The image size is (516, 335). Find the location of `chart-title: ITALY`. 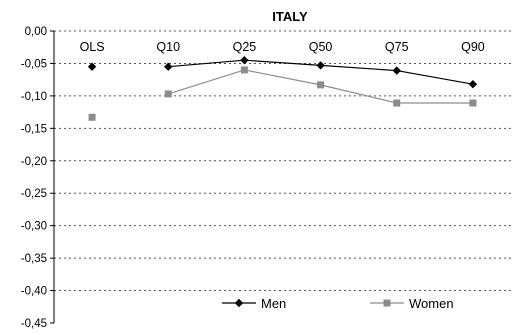

chart-title: ITALY is located at coordinates (290, 16).